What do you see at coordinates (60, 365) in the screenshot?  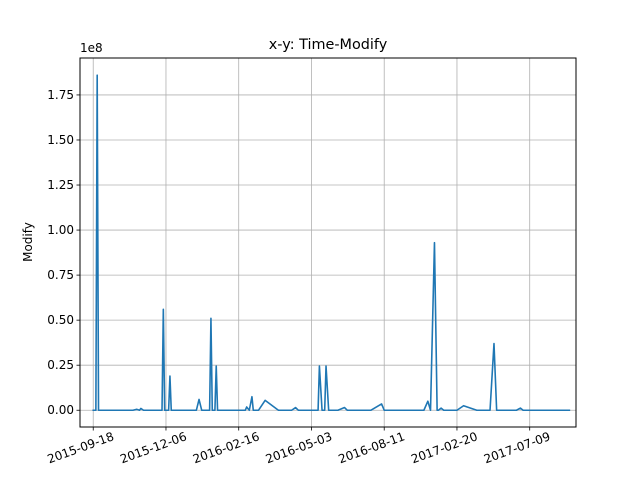 I see `y-tick-label: 0.25` at bounding box center [60, 365].